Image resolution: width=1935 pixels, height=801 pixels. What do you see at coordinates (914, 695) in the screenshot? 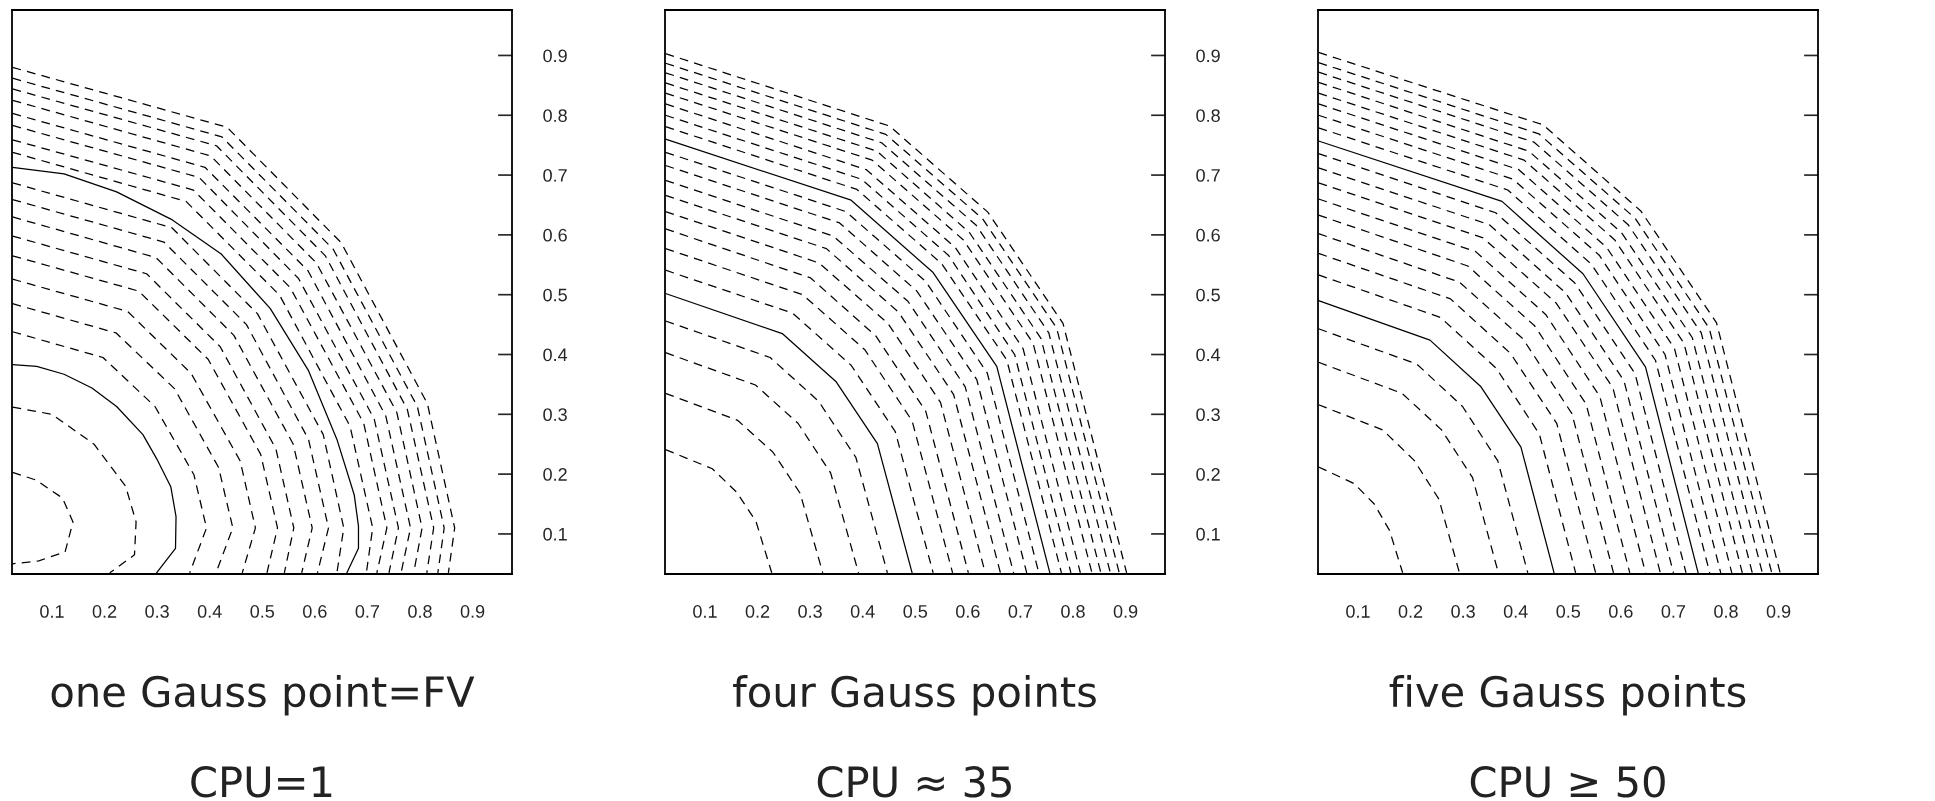
I see `x-axis-title: four Gauss points` at bounding box center [914, 695].